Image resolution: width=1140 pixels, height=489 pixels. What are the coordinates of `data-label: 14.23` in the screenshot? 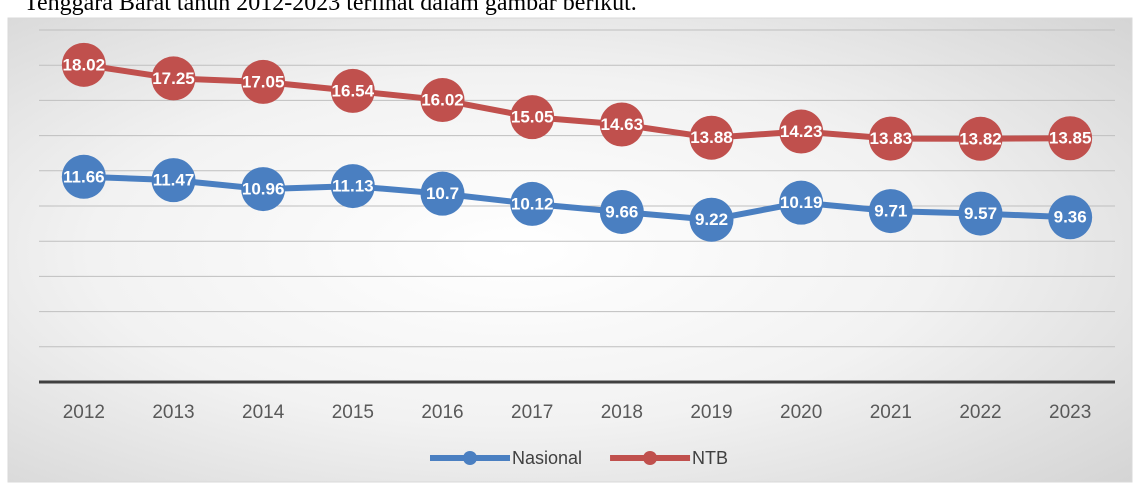 It's located at (801, 131).